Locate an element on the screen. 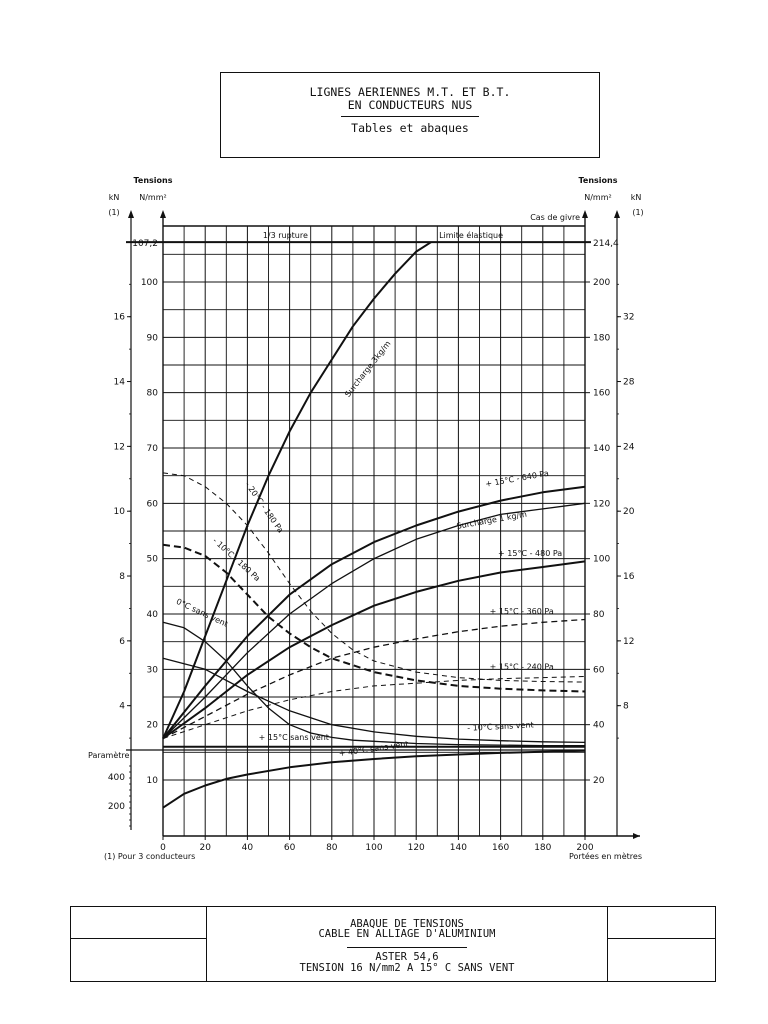 The height and width of the screenshot is (1024, 768). x-tick-label: 200 is located at coordinates (584, 848).